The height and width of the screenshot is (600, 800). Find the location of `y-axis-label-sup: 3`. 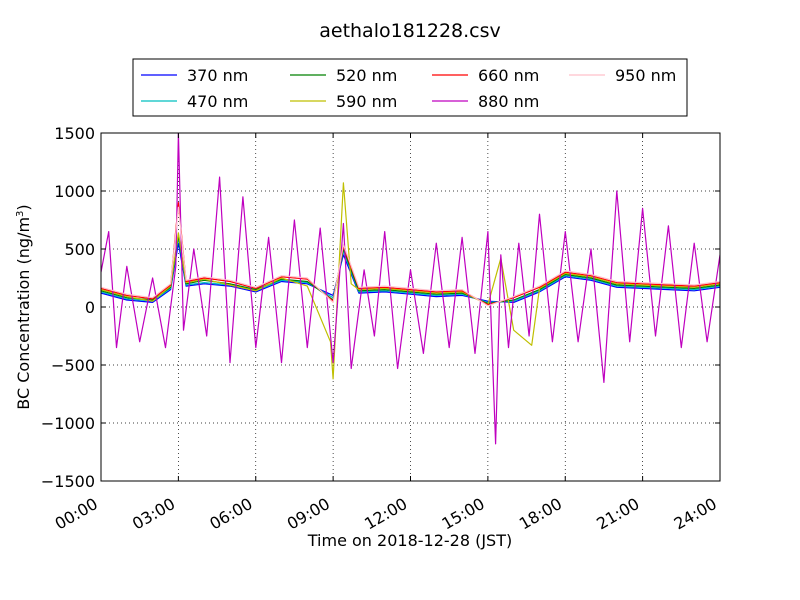

y-axis-label-sup: 3 is located at coordinates (20, 214).